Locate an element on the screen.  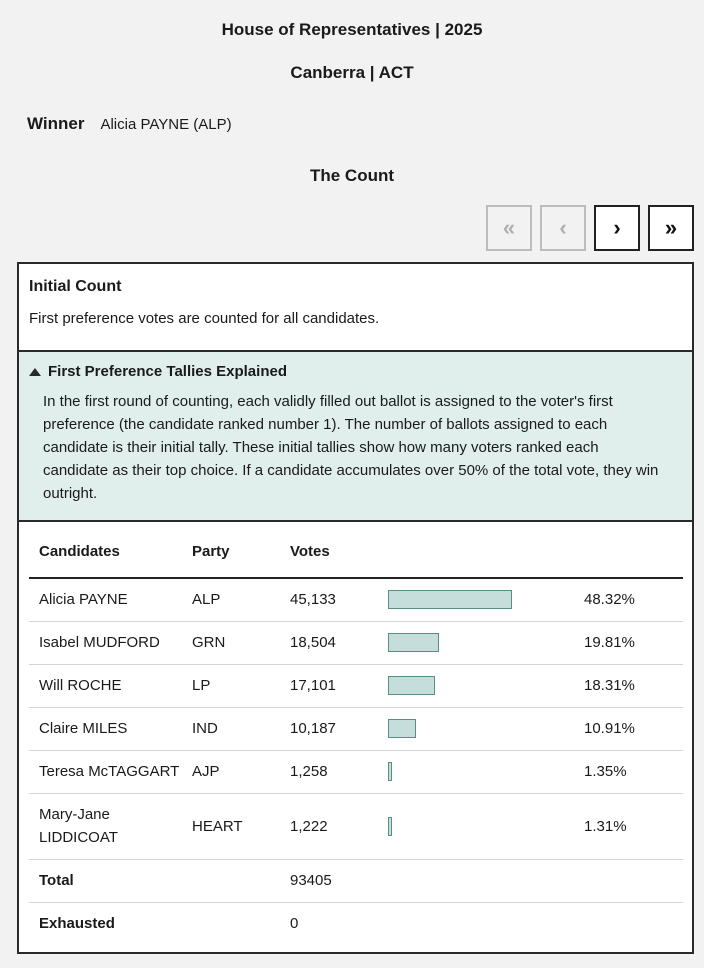
table-row: Teresa McTAGGART AJP 1,258 1.35% is located at coordinates (356, 772).